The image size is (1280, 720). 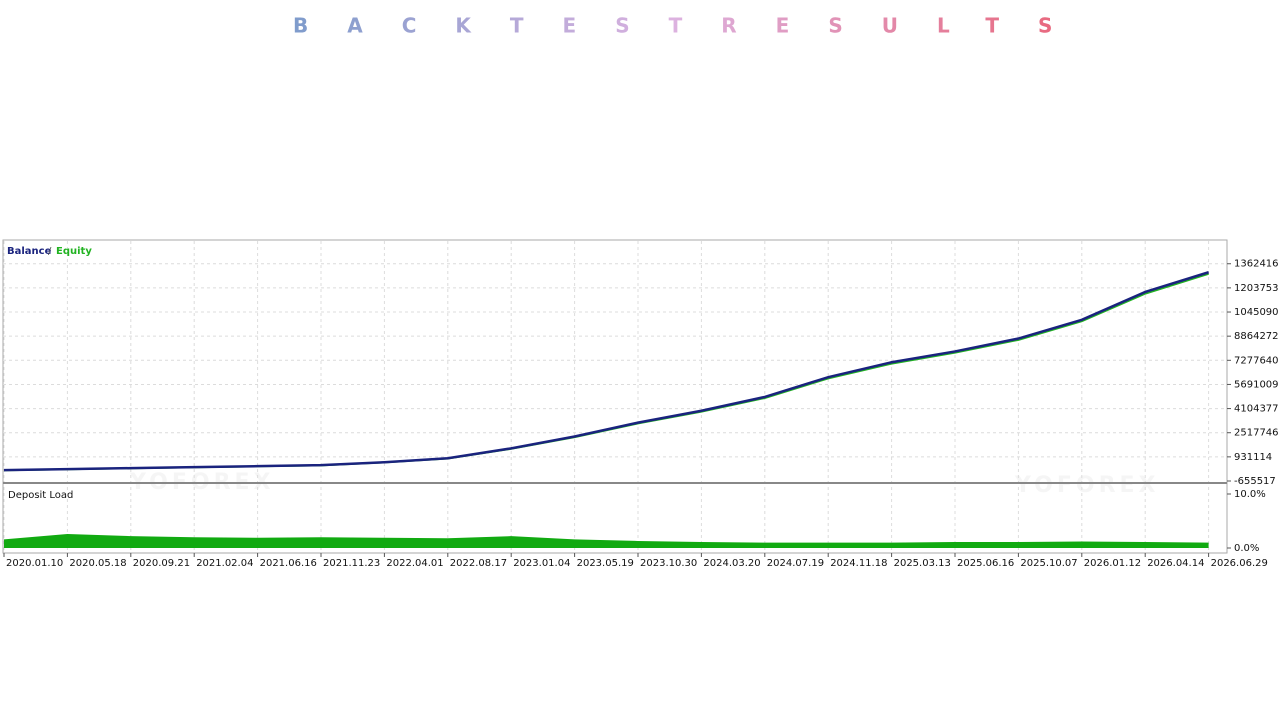 What do you see at coordinates (1255, 481) in the screenshot?
I see `y-tick-label: -655517` at bounding box center [1255, 481].